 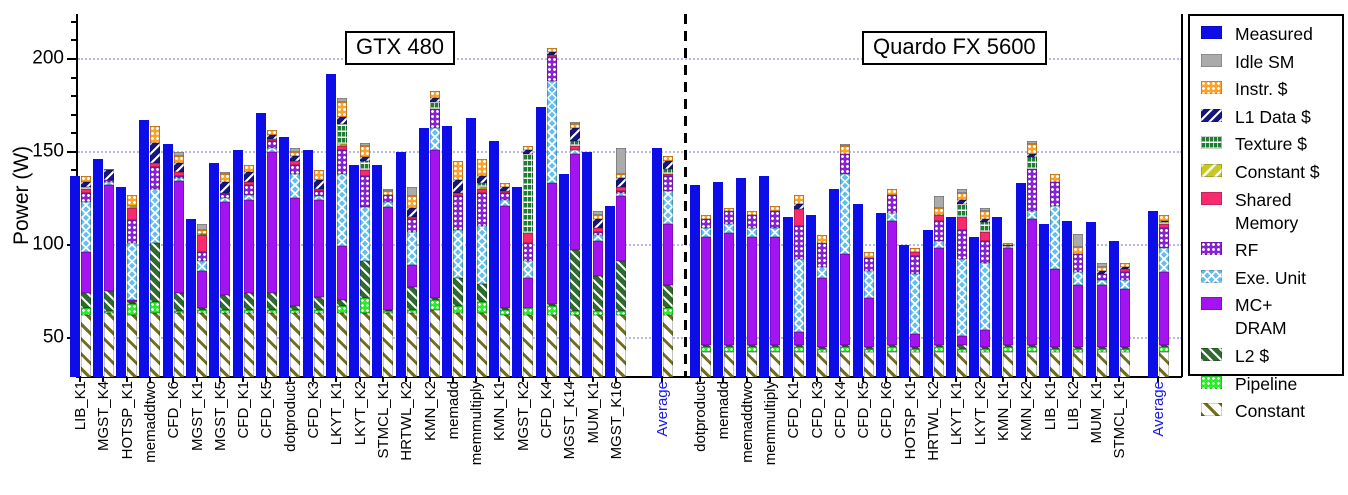 What do you see at coordinates (915, 254) in the screenshot?
I see `segment-shared-HOTSP_K1` at bounding box center [915, 254].